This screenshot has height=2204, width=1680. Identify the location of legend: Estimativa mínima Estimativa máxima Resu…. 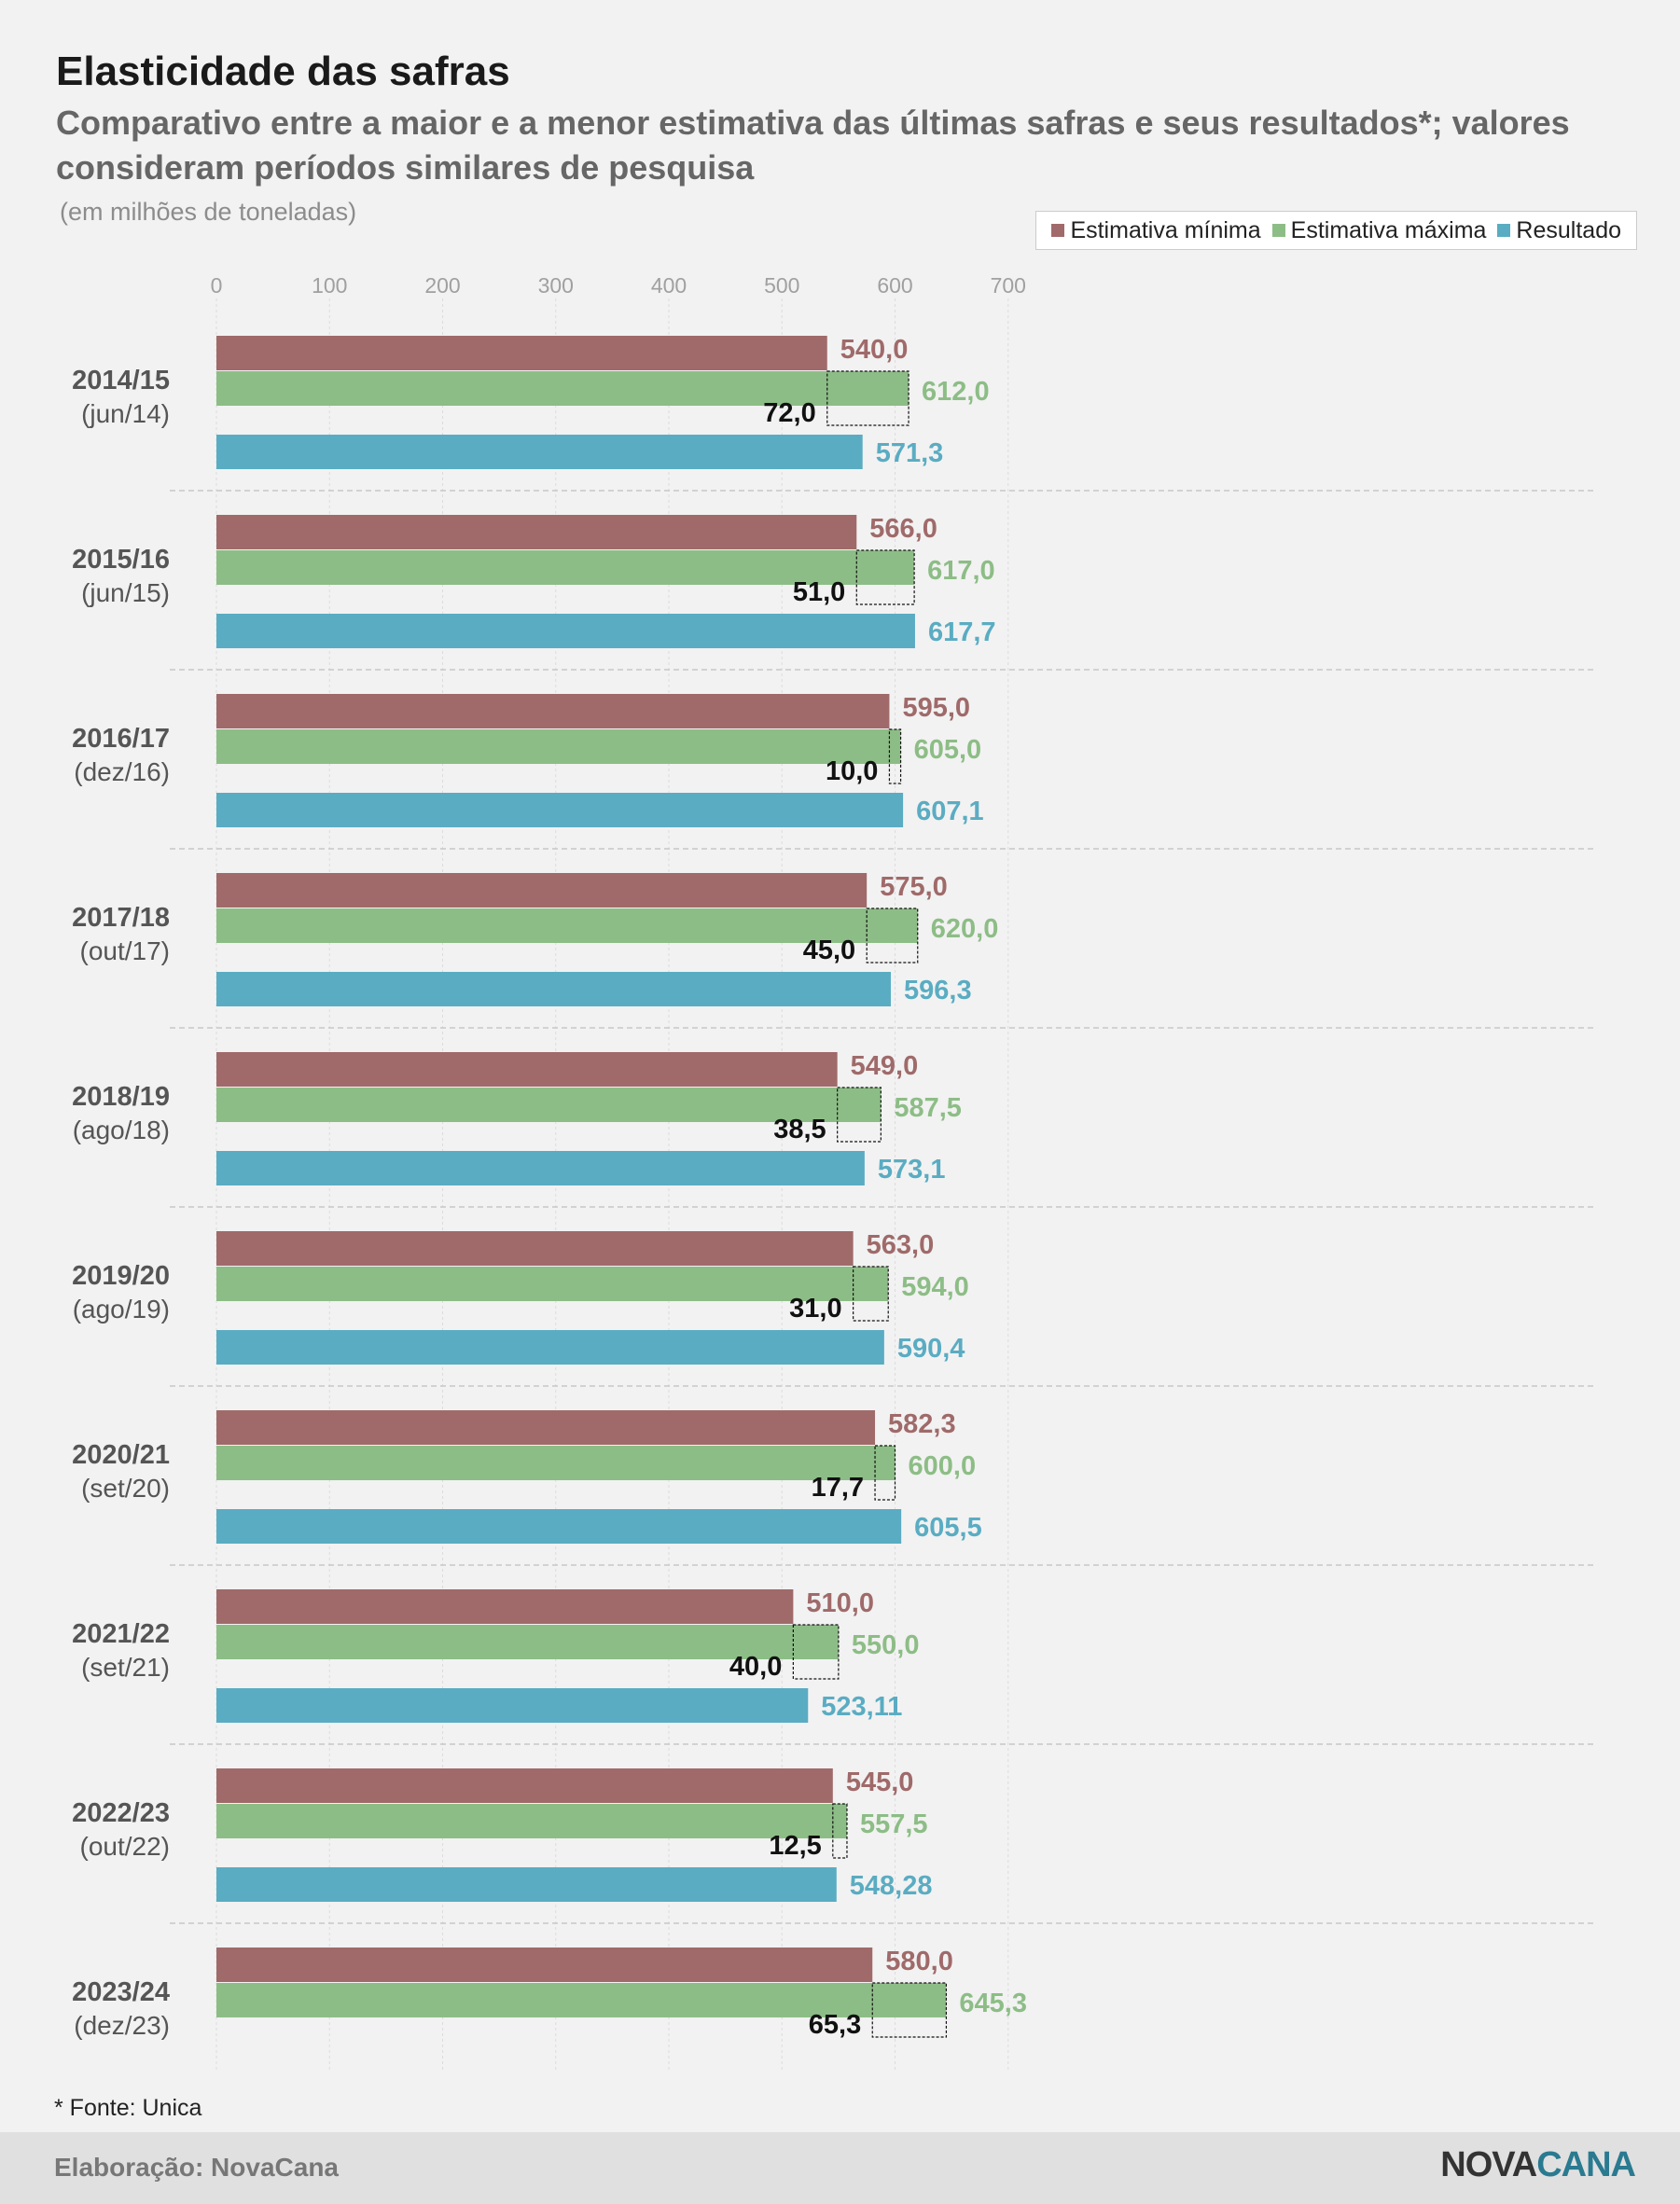
(1336, 230).